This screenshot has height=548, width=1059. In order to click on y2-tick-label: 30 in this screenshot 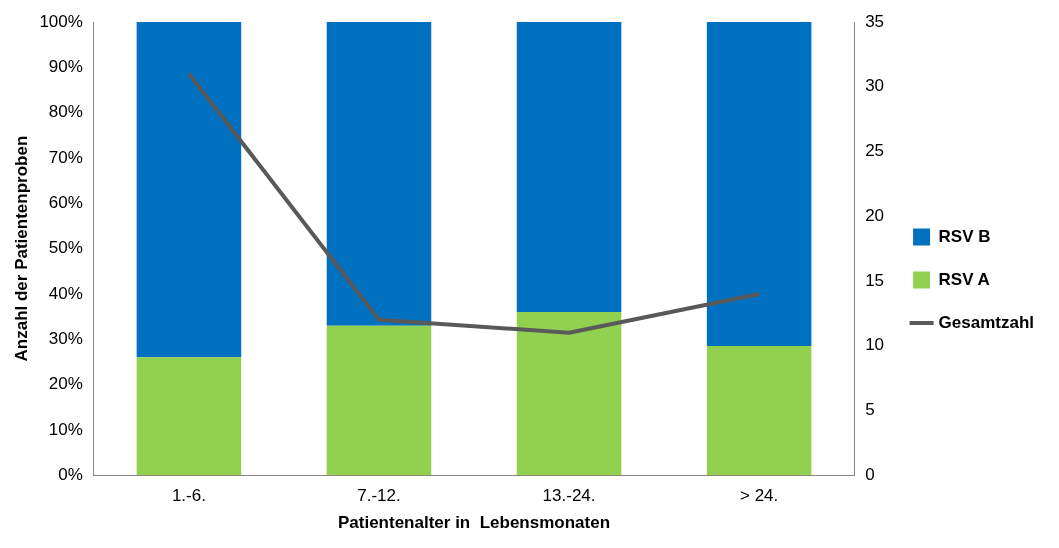, I will do `click(875, 86)`.